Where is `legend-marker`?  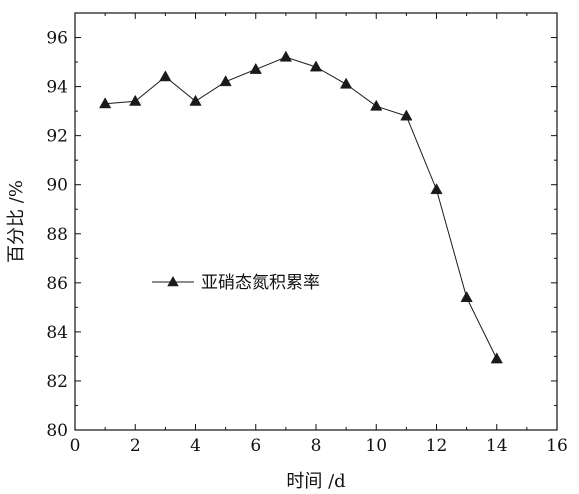 legend-marker is located at coordinates (173, 281).